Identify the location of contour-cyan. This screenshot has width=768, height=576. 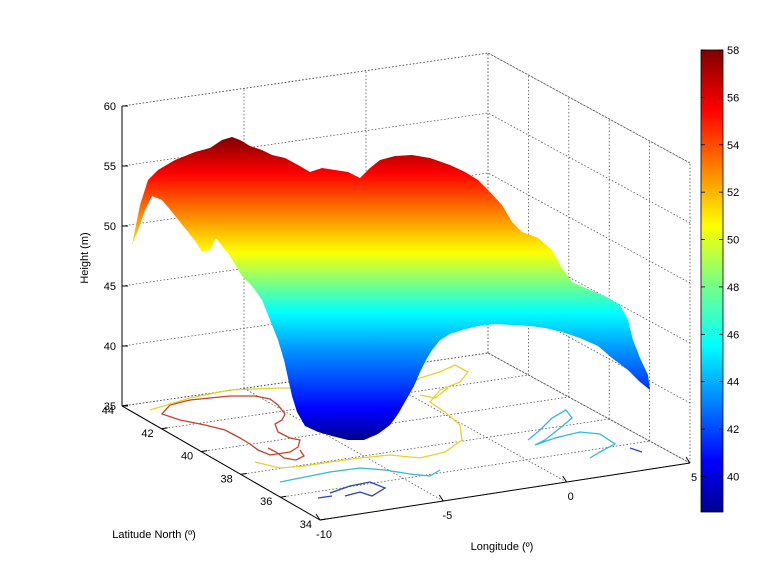
(360, 475).